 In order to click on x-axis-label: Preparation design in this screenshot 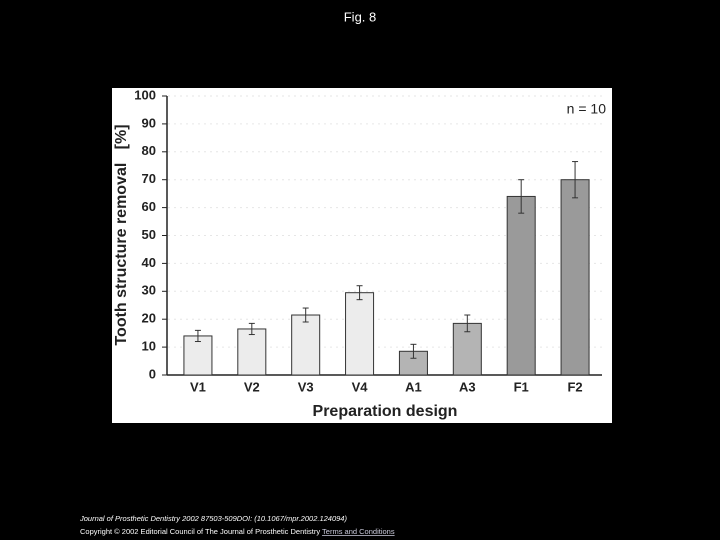, I will do `click(385, 411)`.